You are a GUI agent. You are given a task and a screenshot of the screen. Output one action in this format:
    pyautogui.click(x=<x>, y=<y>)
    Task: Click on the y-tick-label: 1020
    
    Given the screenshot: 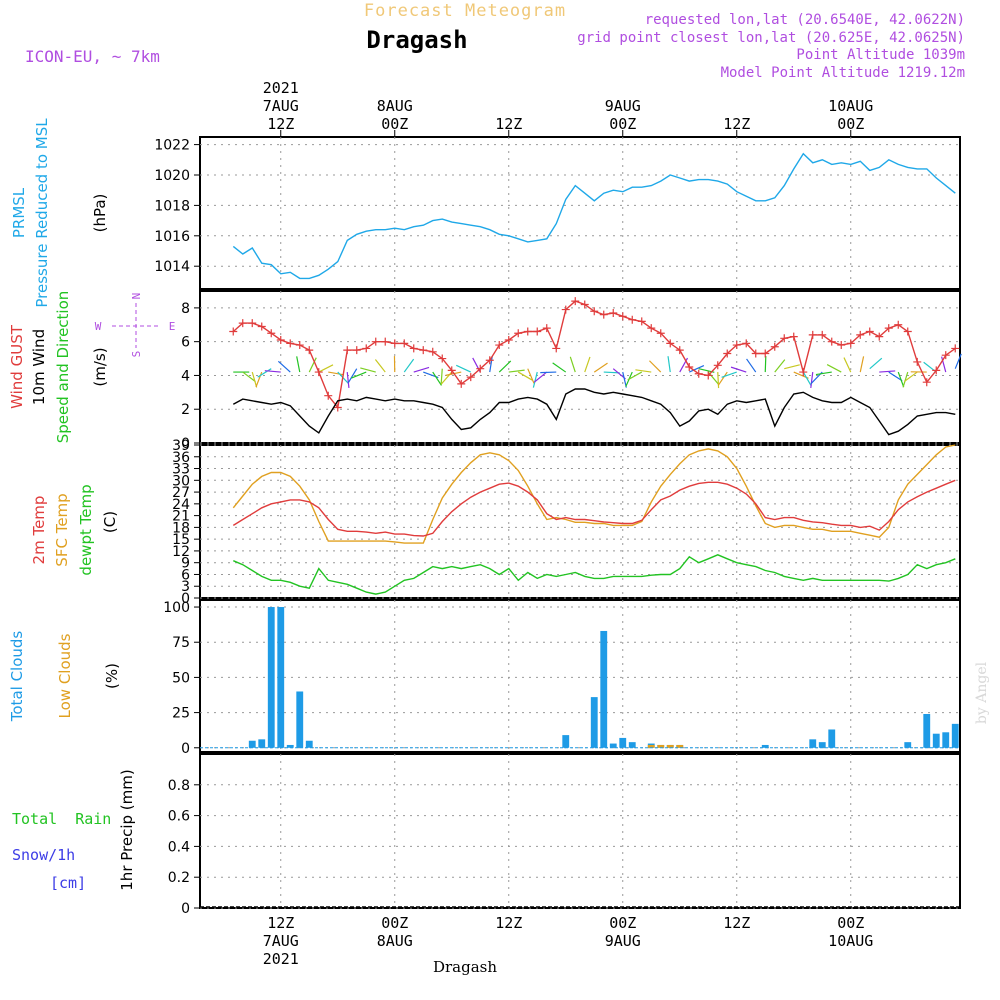 What is the action you would take?
    pyautogui.click(x=172, y=176)
    